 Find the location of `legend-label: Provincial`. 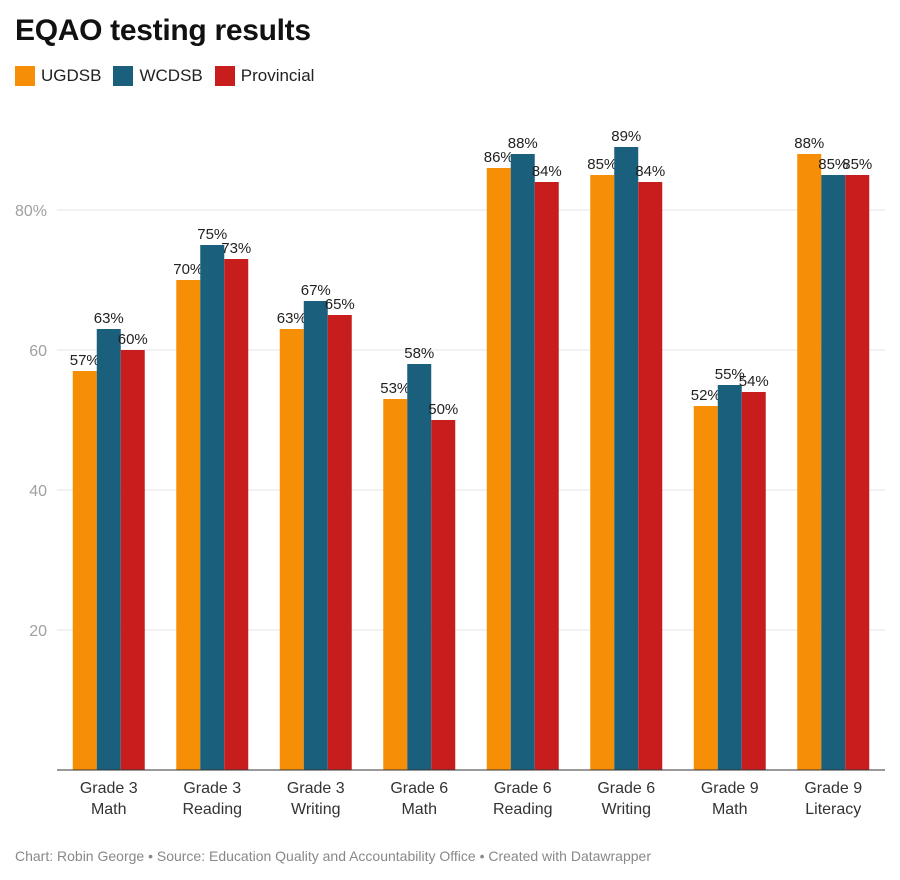

legend-label: Provincial is located at coordinates (277, 75).